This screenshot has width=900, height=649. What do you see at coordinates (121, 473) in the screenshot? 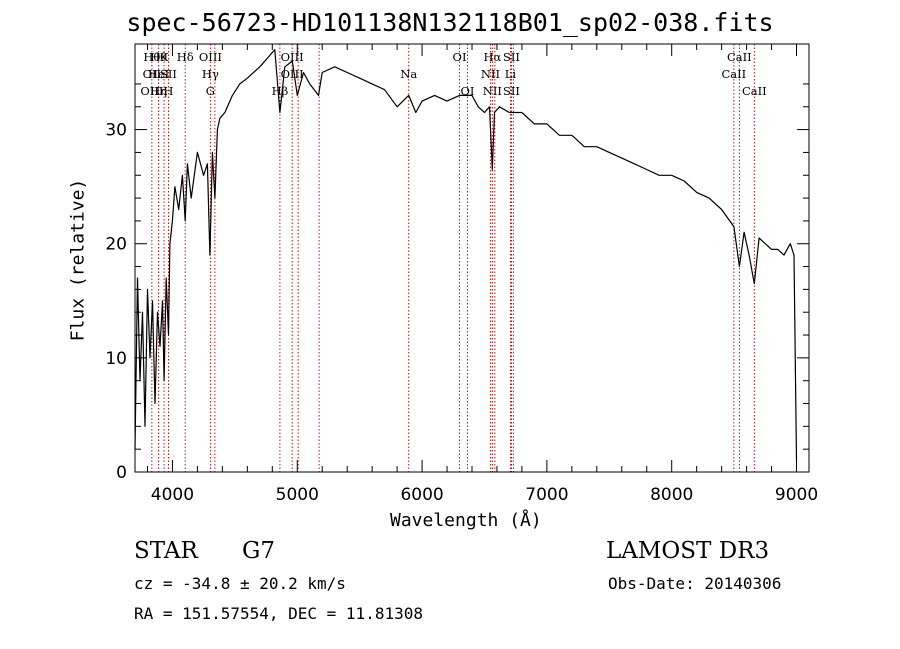
I see `y-tick-label: 0` at bounding box center [121, 473].